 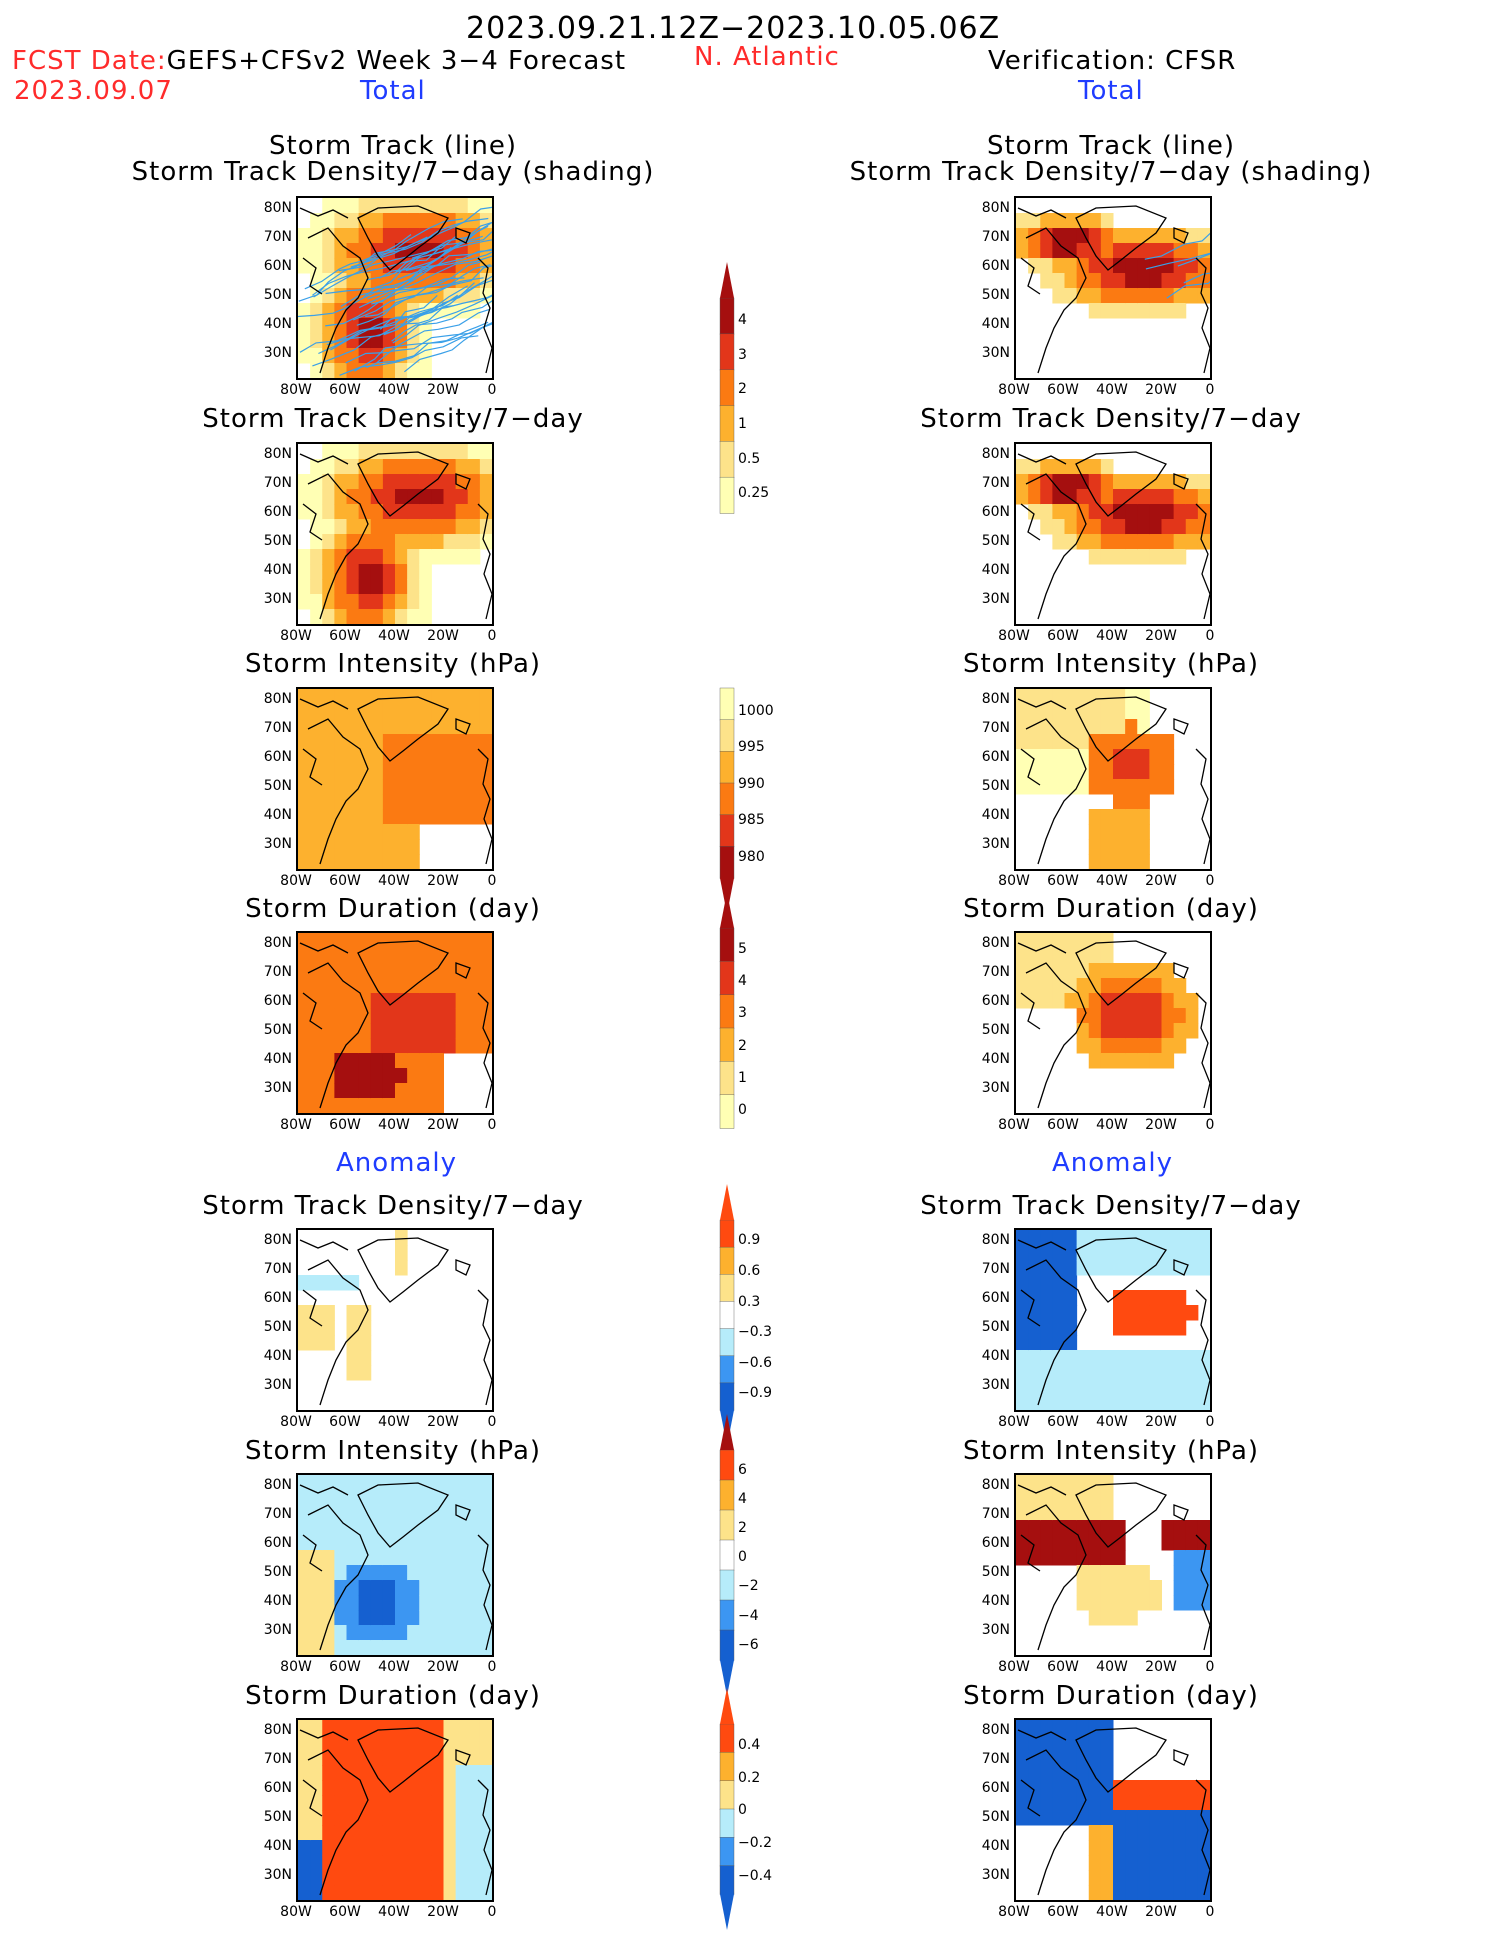 I want to click on panel-title: Storm Intensity (hPa), so click(x=1111, y=1451).